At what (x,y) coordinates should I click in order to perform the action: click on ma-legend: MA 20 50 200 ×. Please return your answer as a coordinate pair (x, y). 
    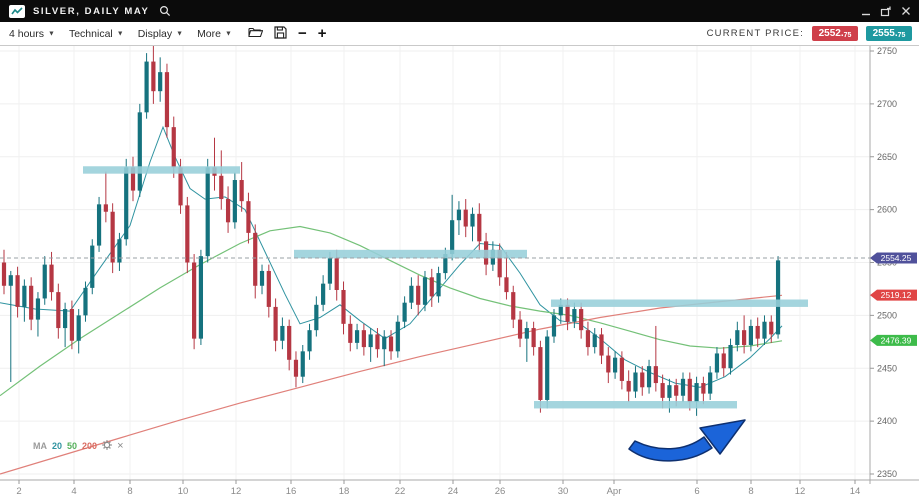
    Looking at the image, I should click on (78, 446).